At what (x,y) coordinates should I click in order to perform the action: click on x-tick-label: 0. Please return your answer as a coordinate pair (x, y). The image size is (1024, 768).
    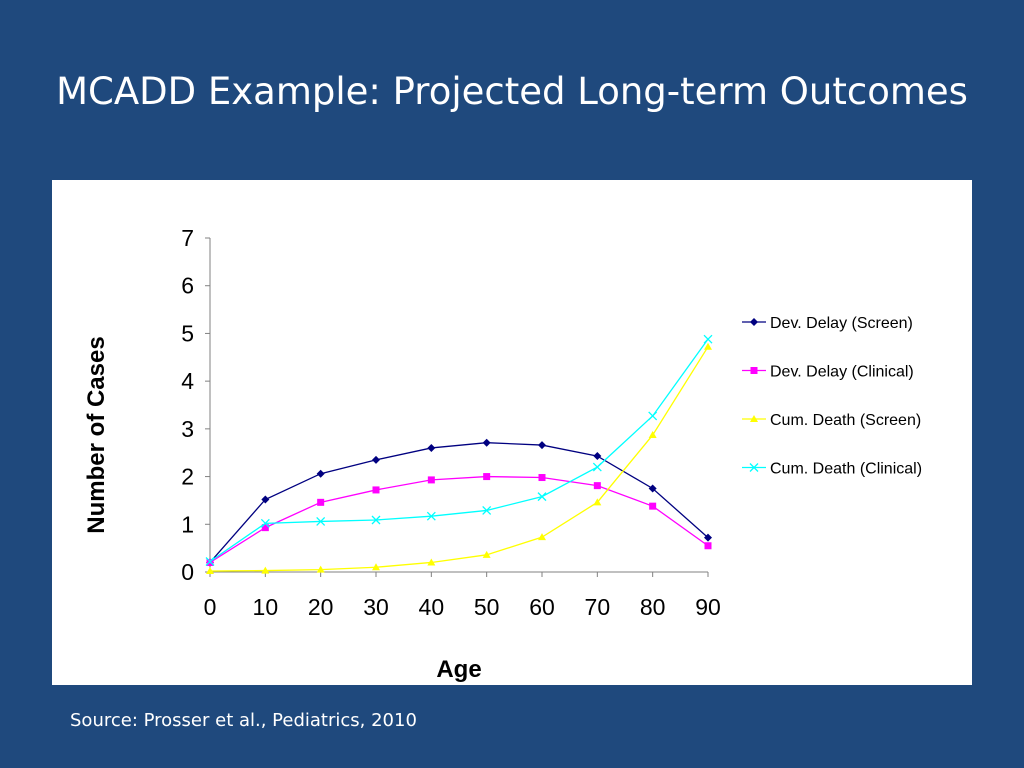
    Looking at the image, I should click on (210, 607).